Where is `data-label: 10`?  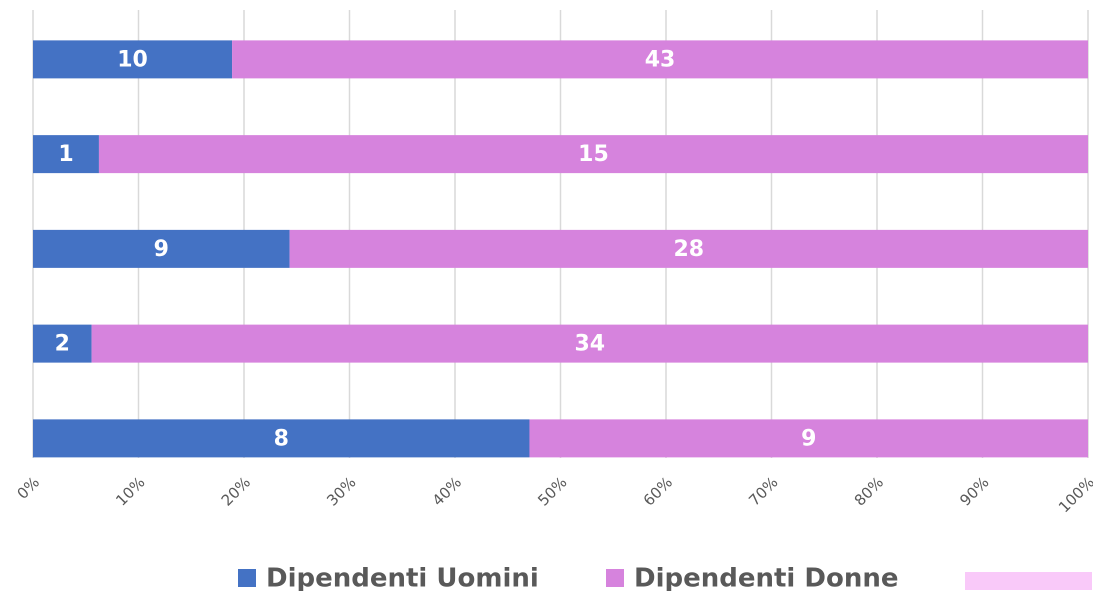 data-label: 10 is located at coordinates (132, 59).